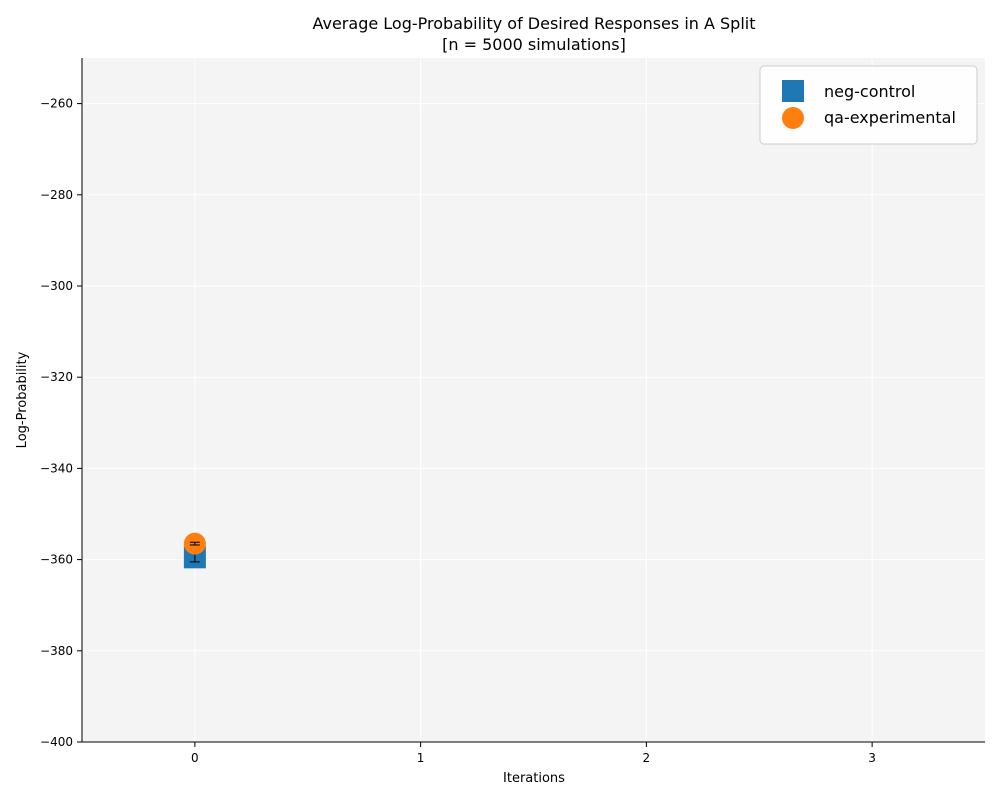 This screenshot has height=800, width=1000. I want to click on y-tick-label: −320, so click(56, 377).